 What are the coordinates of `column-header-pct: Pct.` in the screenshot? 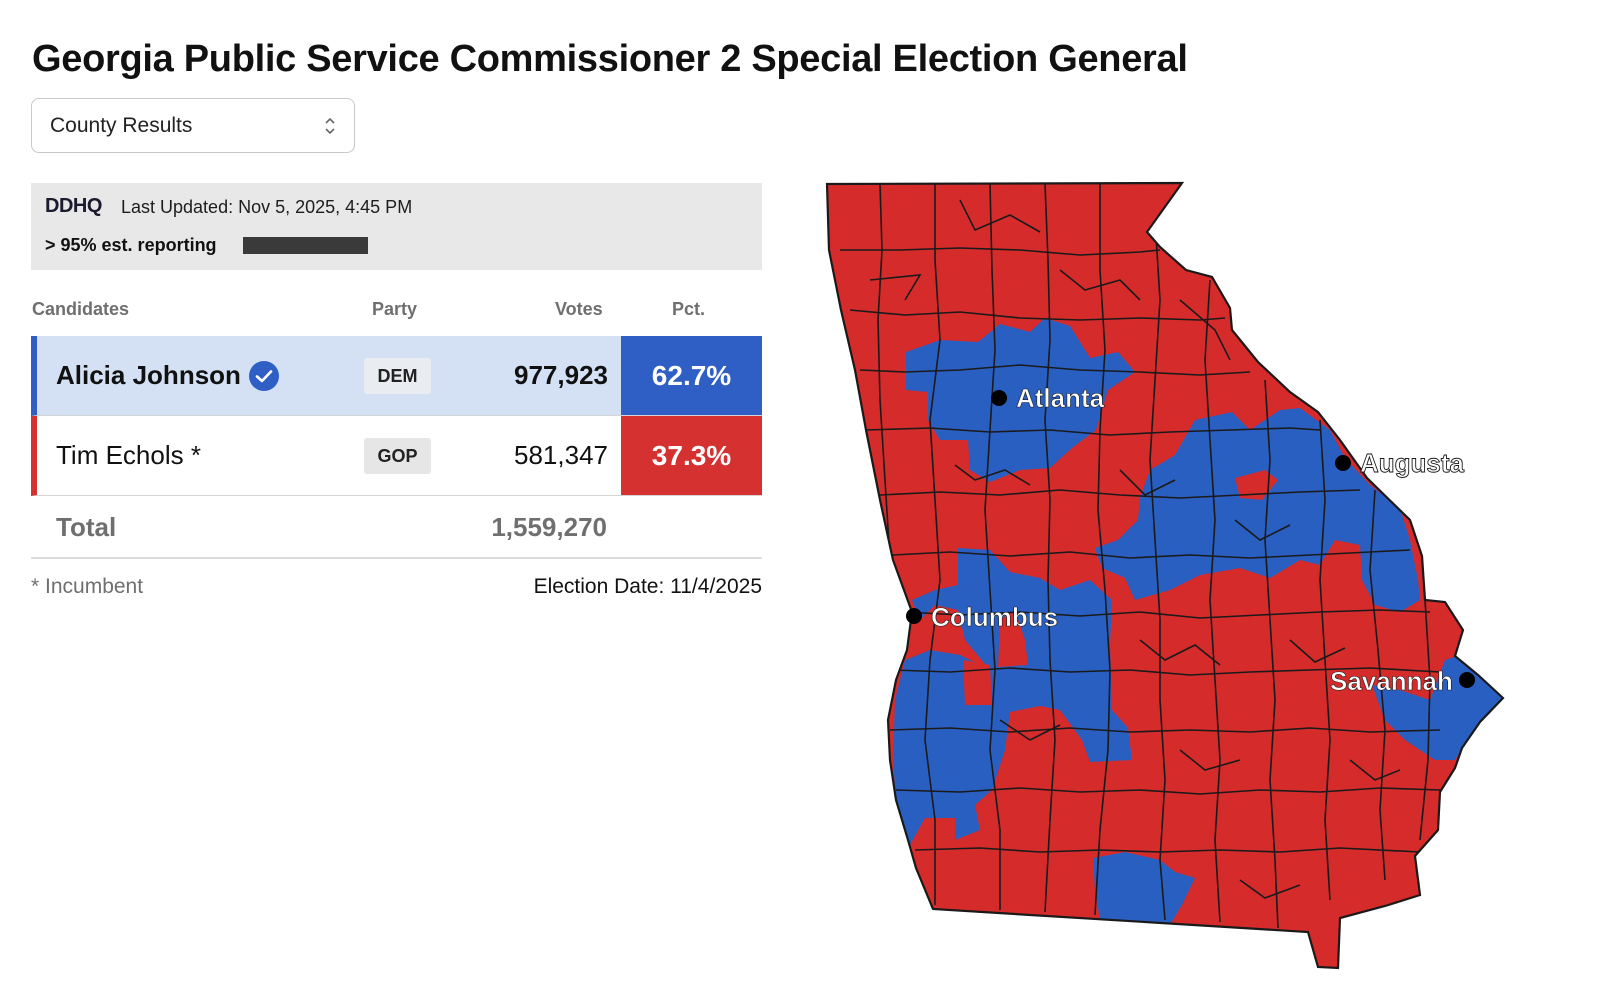 It's located at (689, 309).